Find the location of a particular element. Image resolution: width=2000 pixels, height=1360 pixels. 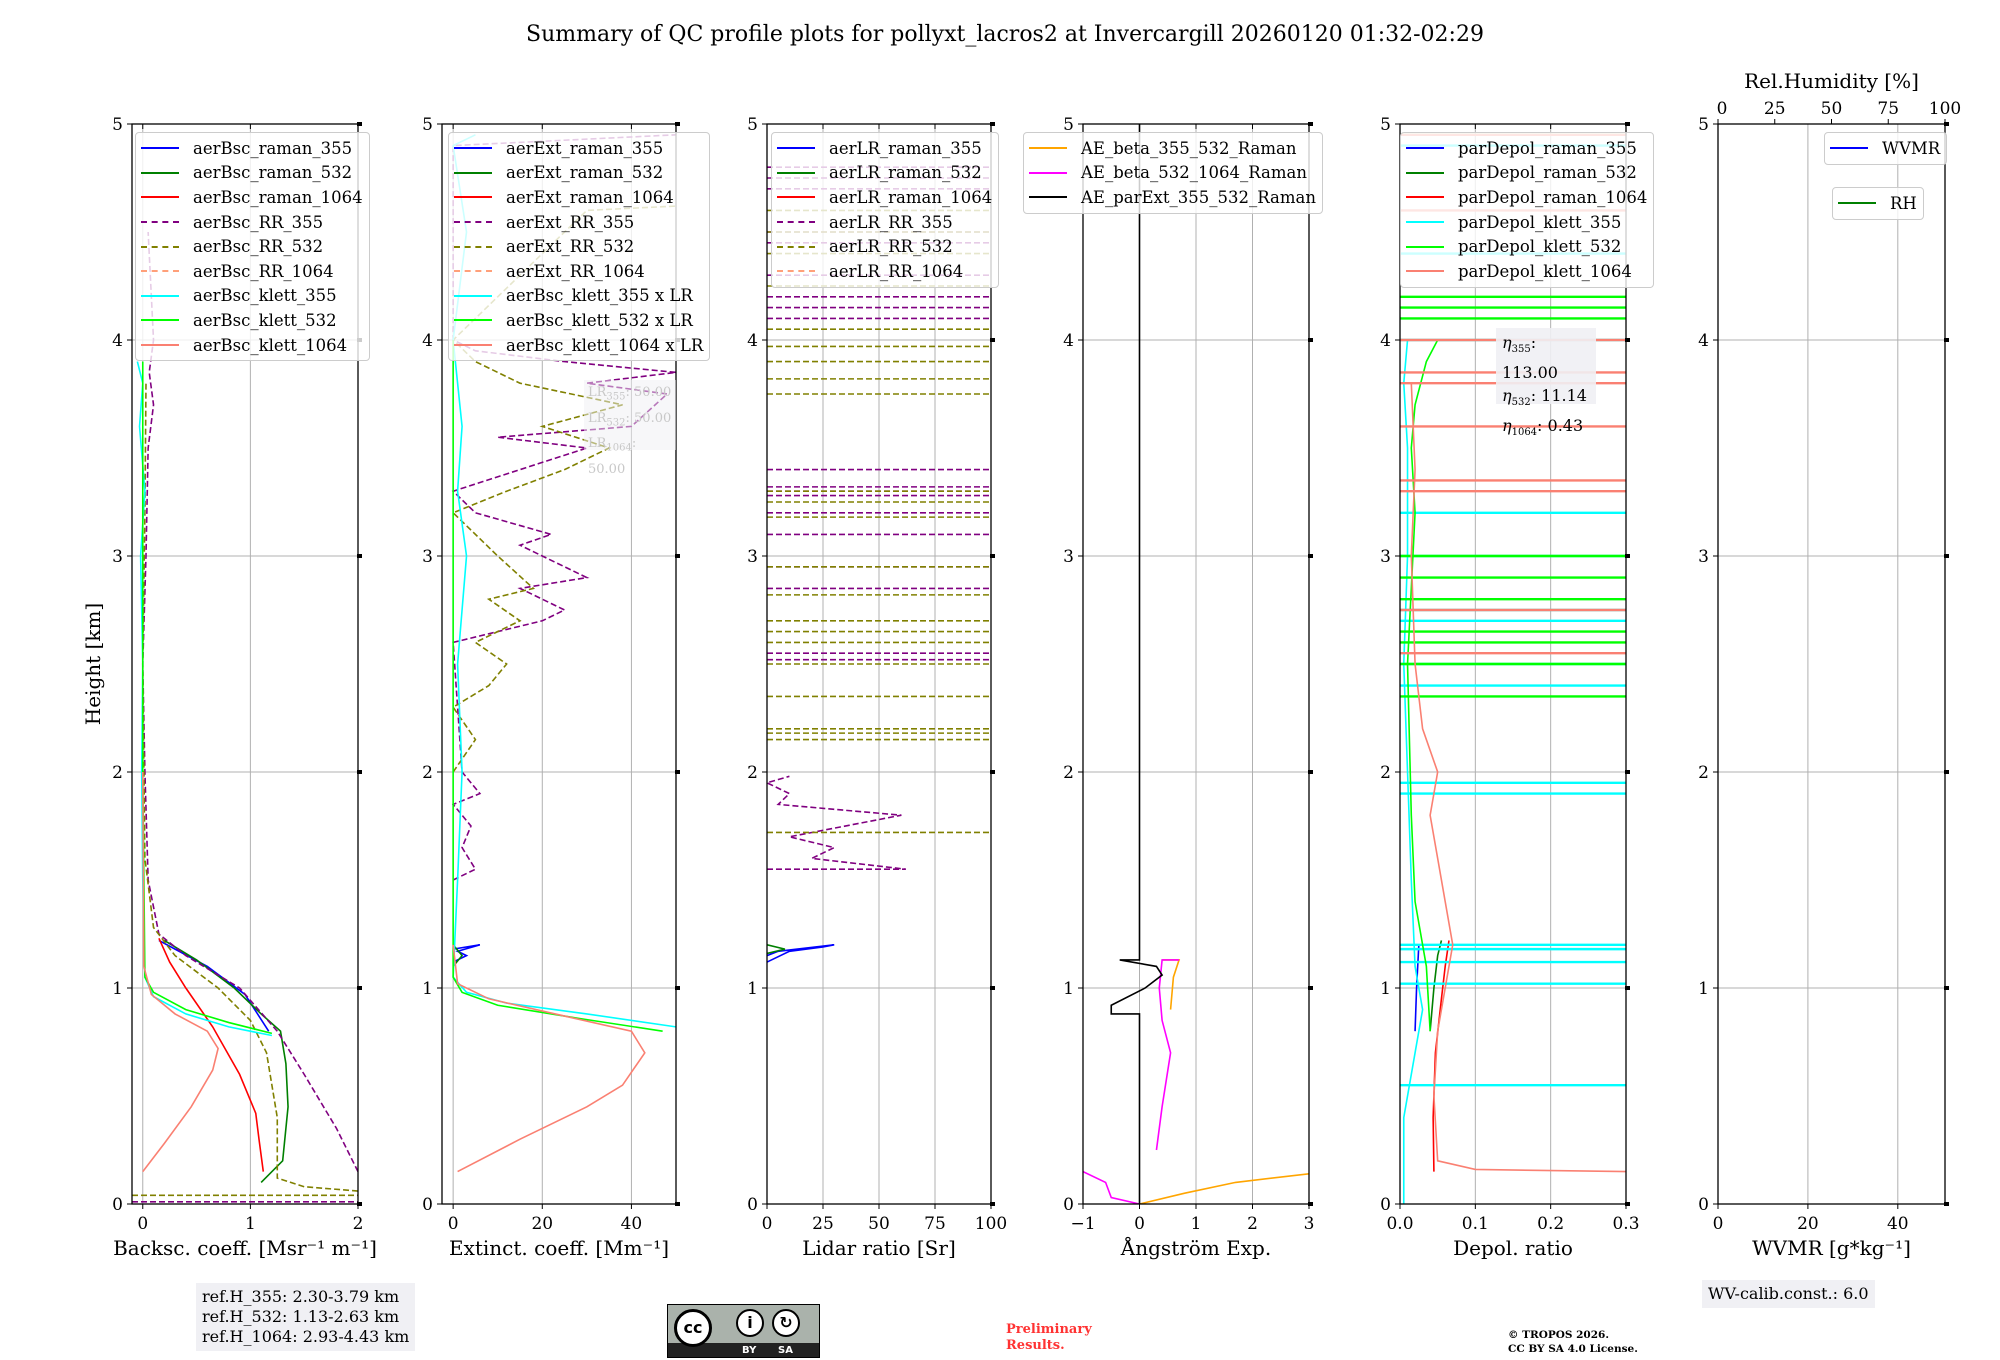

eta355-value: 113.00 is located at coordinates (1530, 373).